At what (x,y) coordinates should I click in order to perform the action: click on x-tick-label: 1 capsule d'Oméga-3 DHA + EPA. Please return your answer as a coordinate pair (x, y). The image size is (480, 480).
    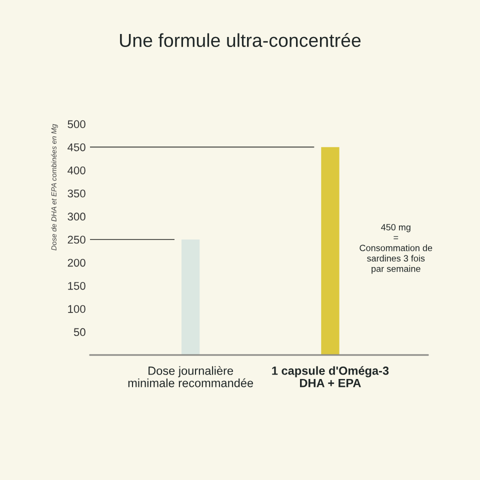
    Looking at the image, I should click on (330, 377).